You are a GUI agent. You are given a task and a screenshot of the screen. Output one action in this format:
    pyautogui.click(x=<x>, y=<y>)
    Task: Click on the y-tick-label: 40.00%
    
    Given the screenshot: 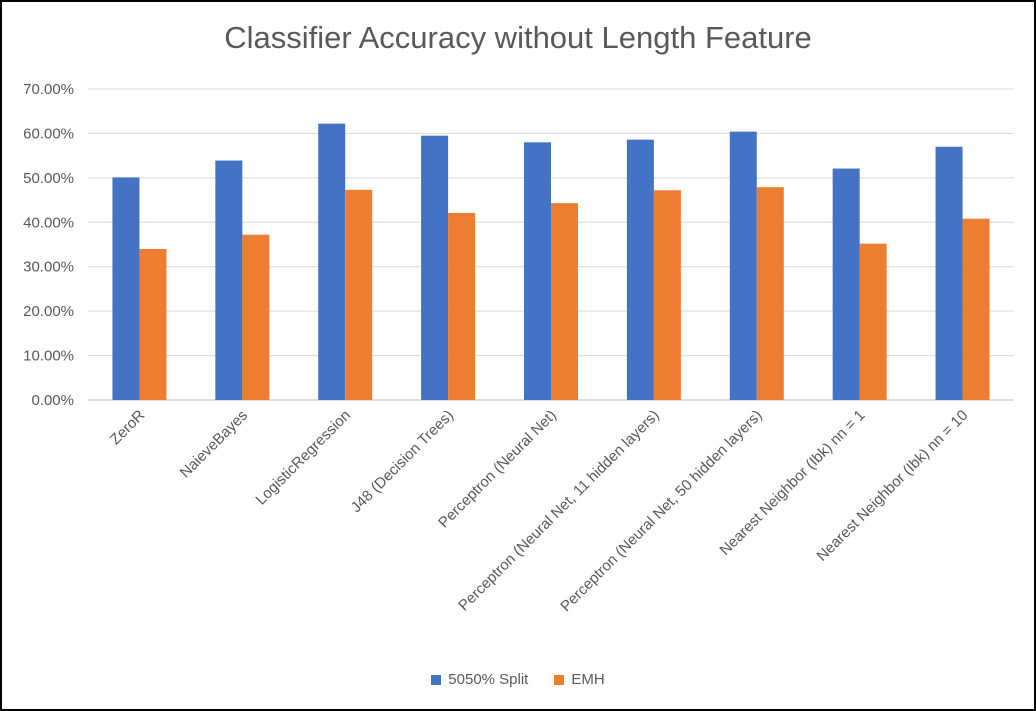 What is the action you would take?
    pyautogui.click(x=48, y=222)
    